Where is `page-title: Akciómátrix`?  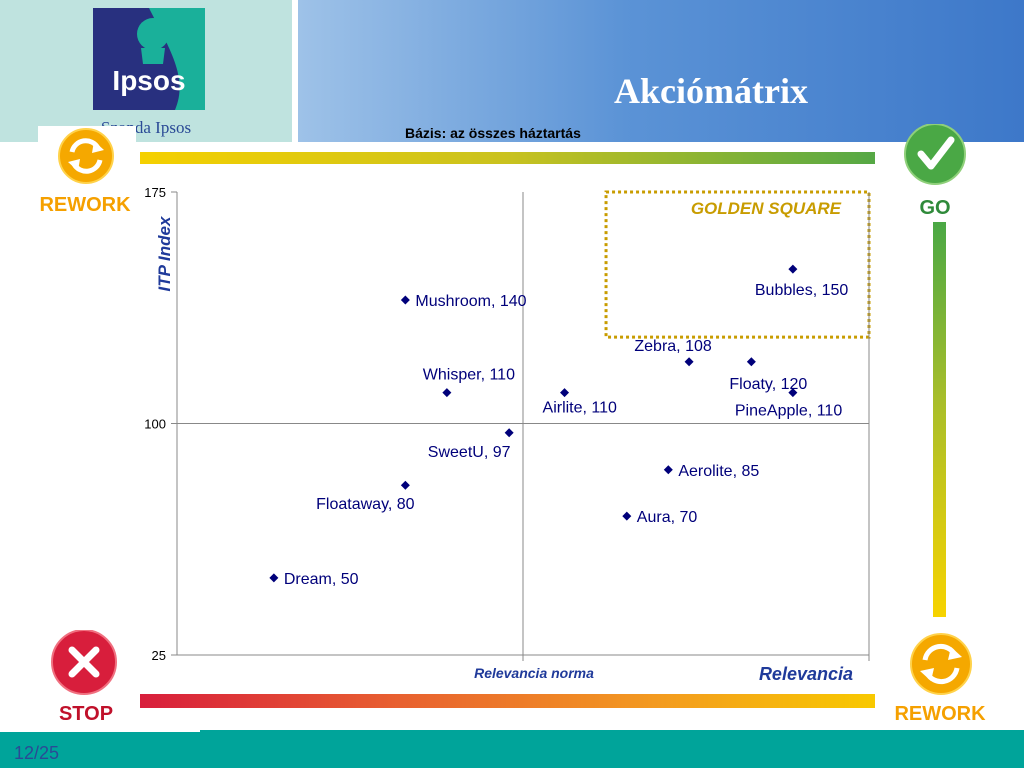 page-title: Akciómátrix is located at coordinates (711, 91).